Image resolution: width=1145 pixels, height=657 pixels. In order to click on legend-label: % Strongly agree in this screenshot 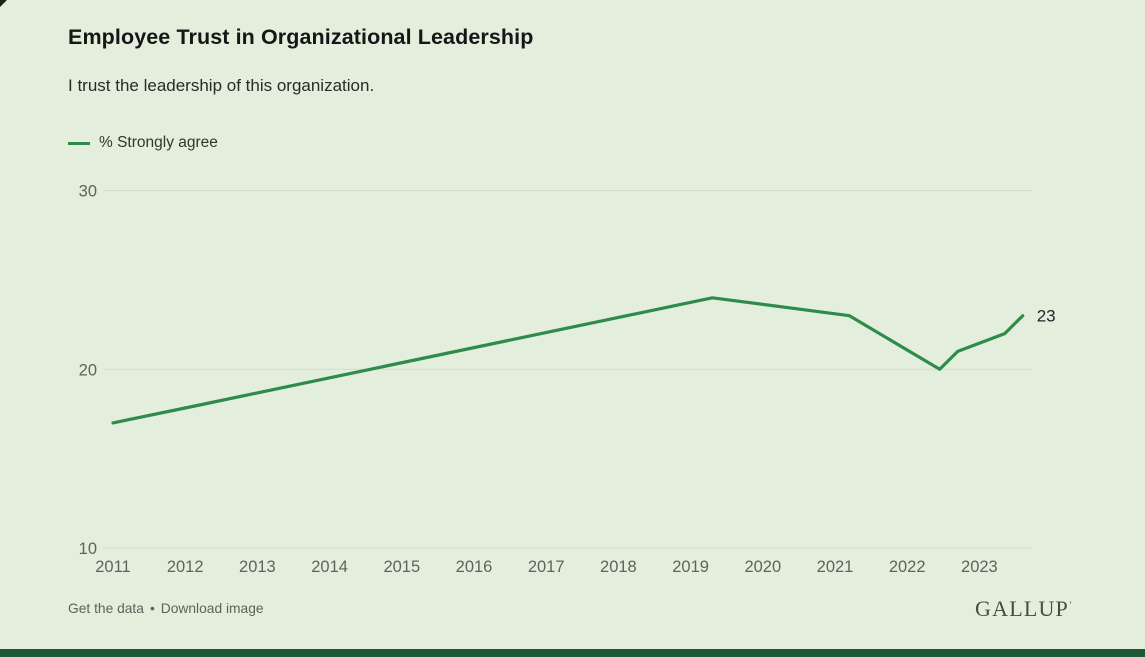, I will do `click(158, 142)`.